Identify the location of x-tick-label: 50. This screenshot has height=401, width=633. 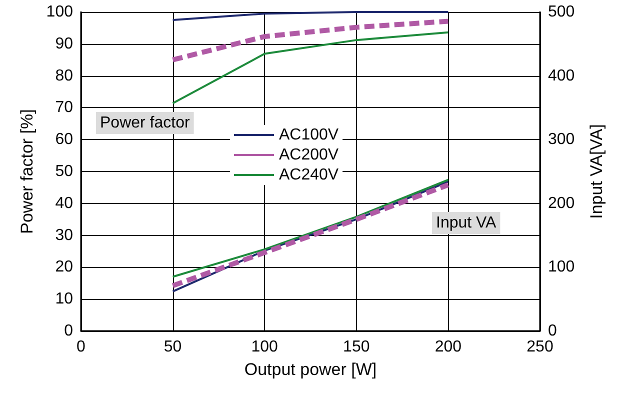
(173, 347).